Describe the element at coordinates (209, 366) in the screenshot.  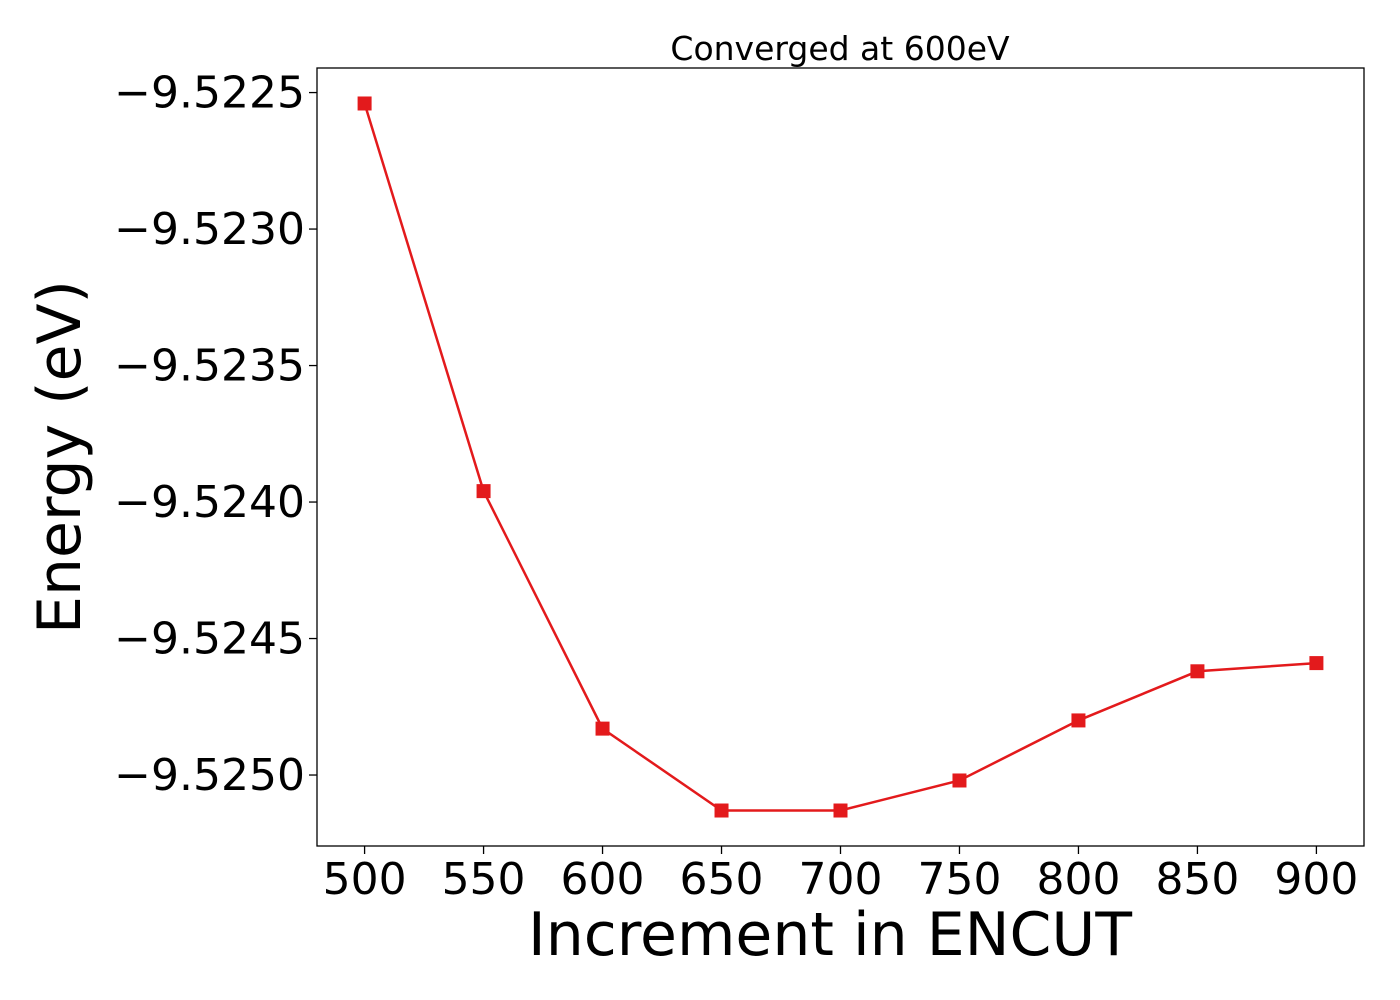
I see `y-tick-label: −9.5235` at that location.